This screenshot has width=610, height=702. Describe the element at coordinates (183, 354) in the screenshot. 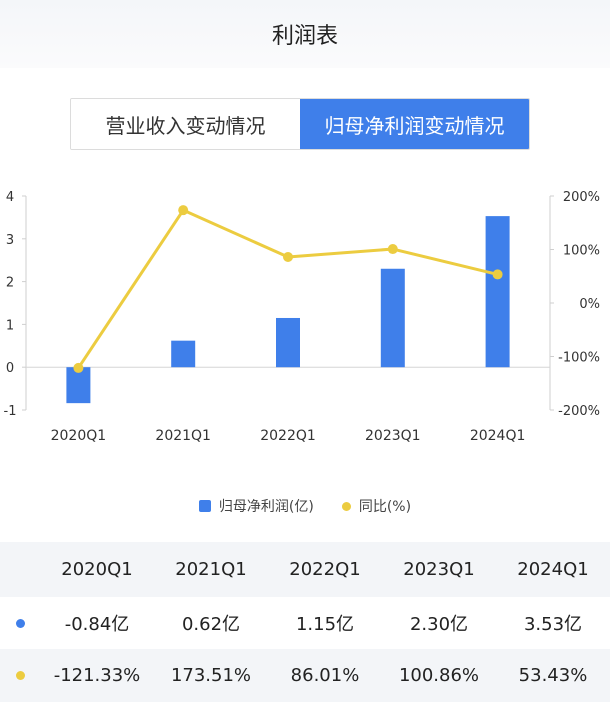

I see `bar-2021Q1` at that location.